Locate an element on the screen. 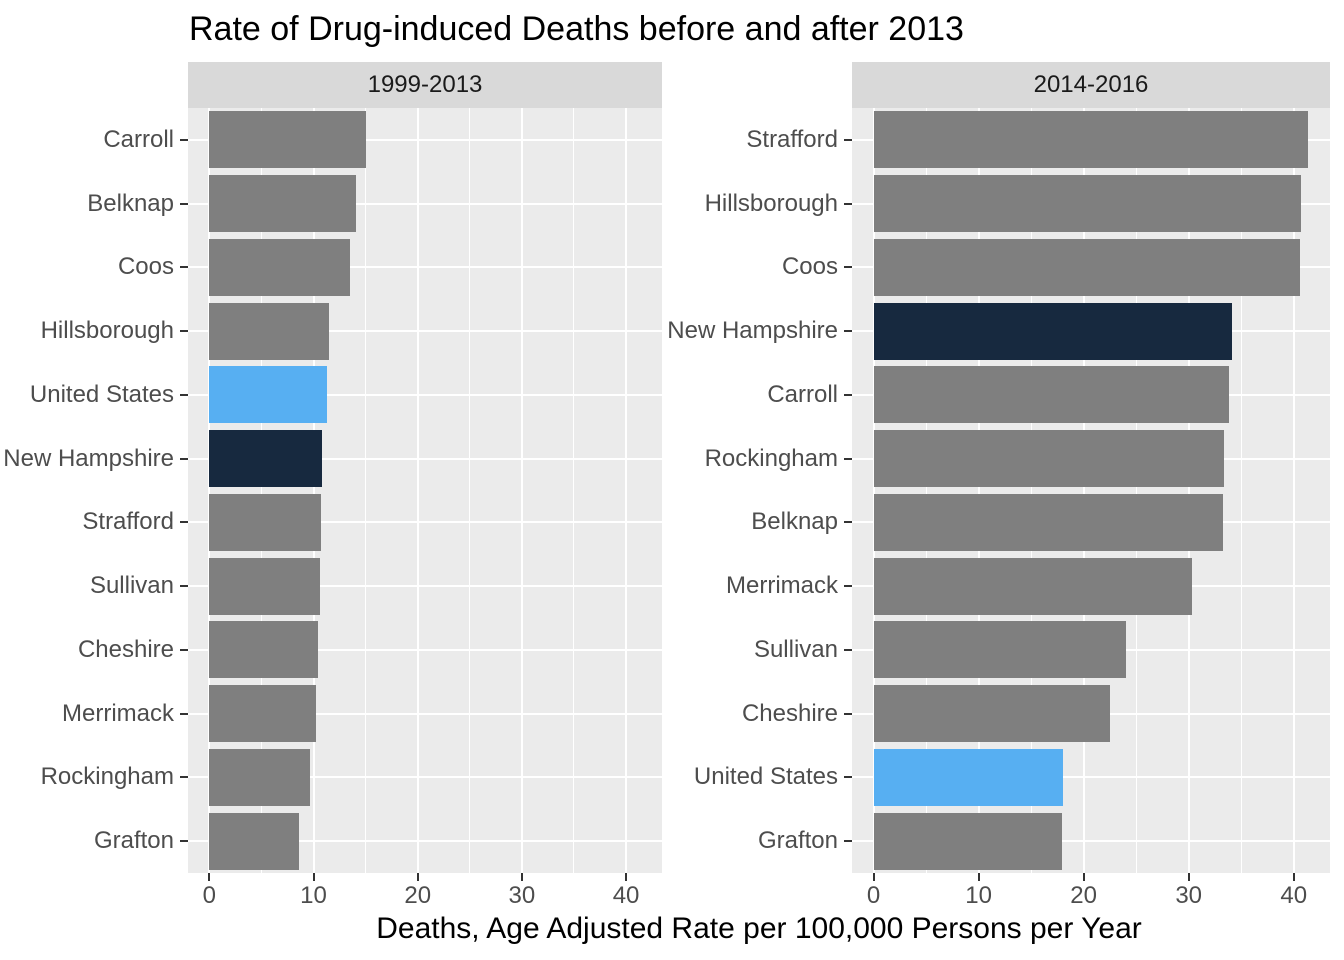  facet-strip-label: 1999-2013 is located at coordinates (425, 84).